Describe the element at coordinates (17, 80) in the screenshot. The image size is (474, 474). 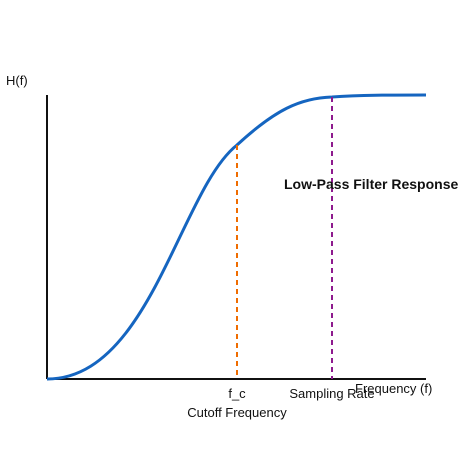
I see `y-axis-label: H(f)` at that location.